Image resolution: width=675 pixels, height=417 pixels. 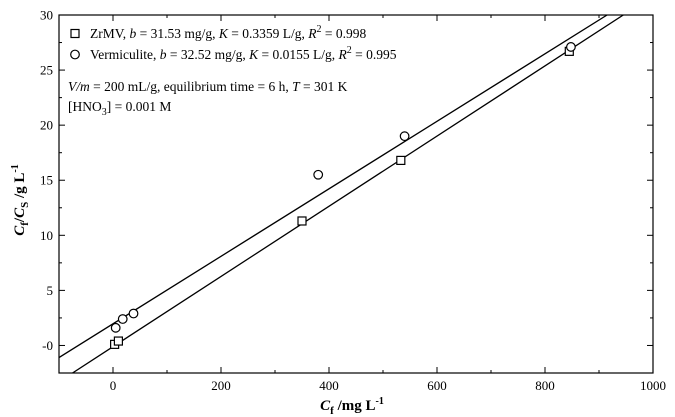 I want to click on y-tick-label: 5, so click(x=50, y=290).